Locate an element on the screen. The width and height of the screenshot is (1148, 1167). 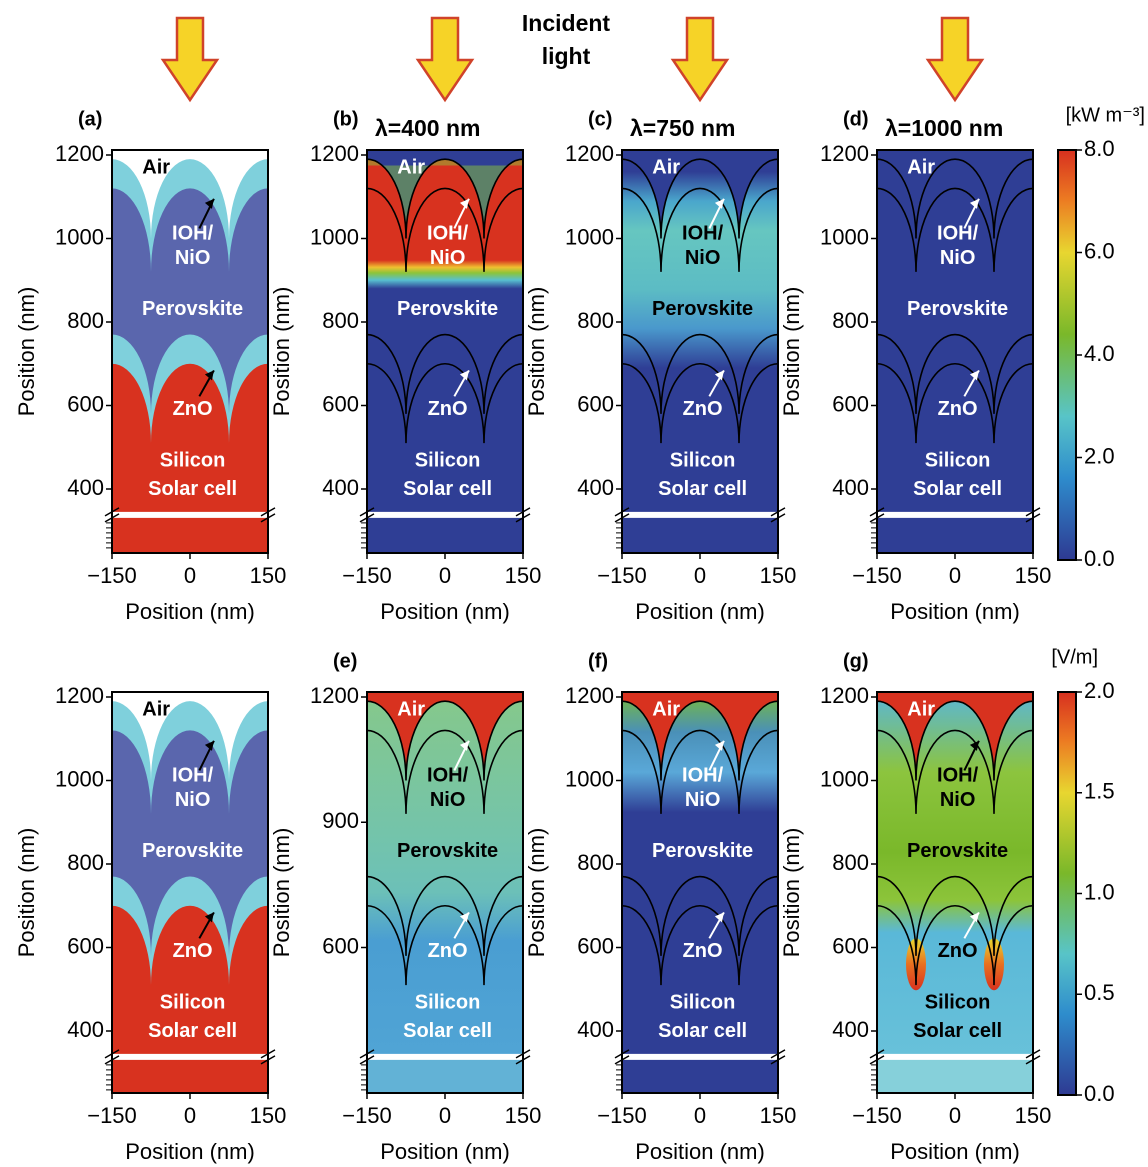
panel-title: λ=750 nm is located at coordinates (683, 128).